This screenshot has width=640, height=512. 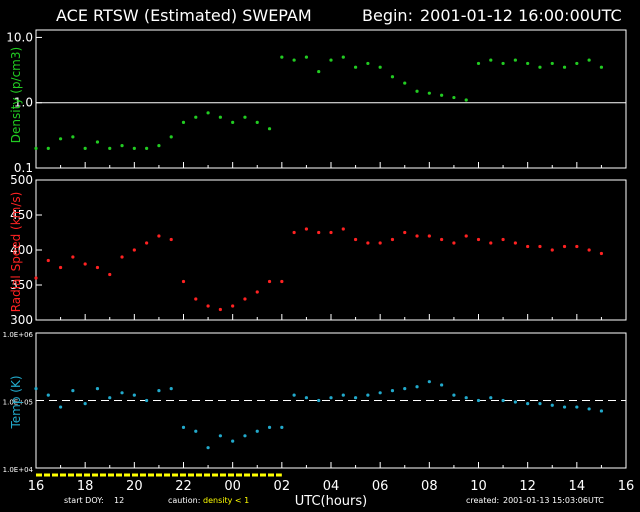 I want to click on density-axis-label: Density (p/cm3), so click(x=16, y=95).